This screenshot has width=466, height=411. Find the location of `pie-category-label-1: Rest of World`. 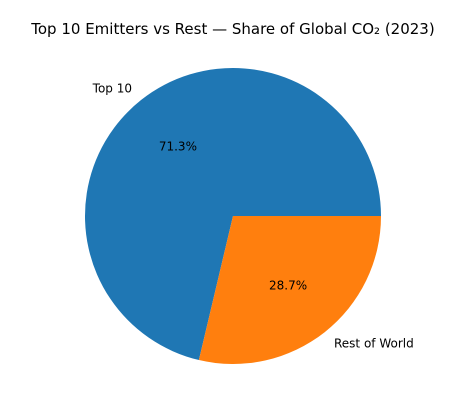

pie-category-label-1: Rest of World is located at coordinates (374, 344).